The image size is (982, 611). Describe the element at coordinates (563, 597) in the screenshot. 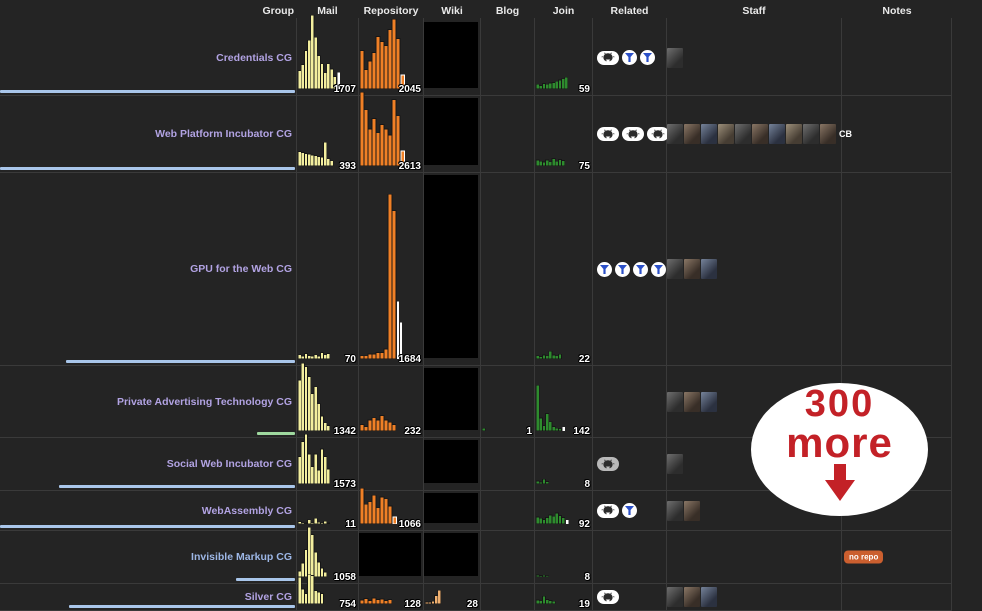

I see `join-cell: 19` at that location.